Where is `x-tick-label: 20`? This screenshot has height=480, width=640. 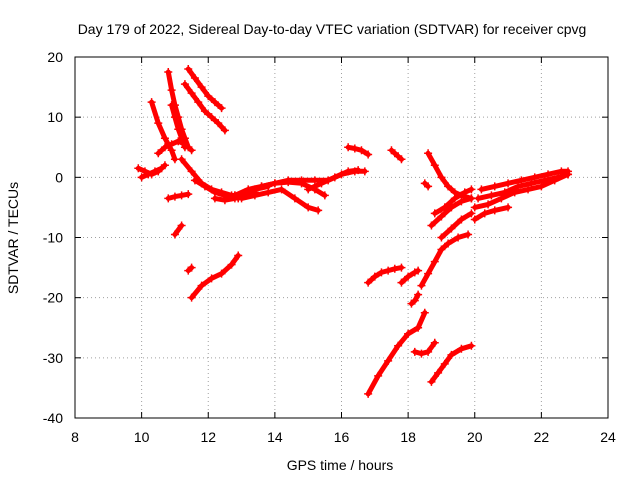 x-tick-label: 20 is located at coordinates (475, 437).